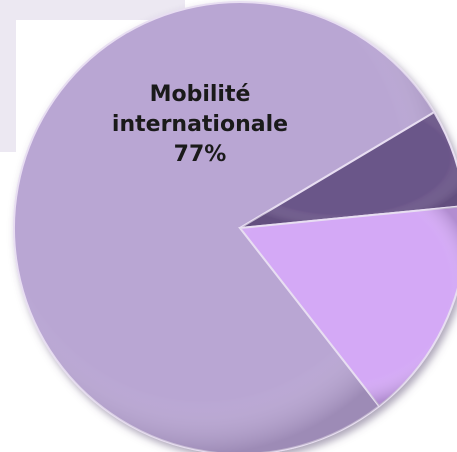 The image size is (457, 452). What do you see at coordinates (200, 154) in the screenshot?
I see `value-label: 77%` at bounding box center [200, 154].